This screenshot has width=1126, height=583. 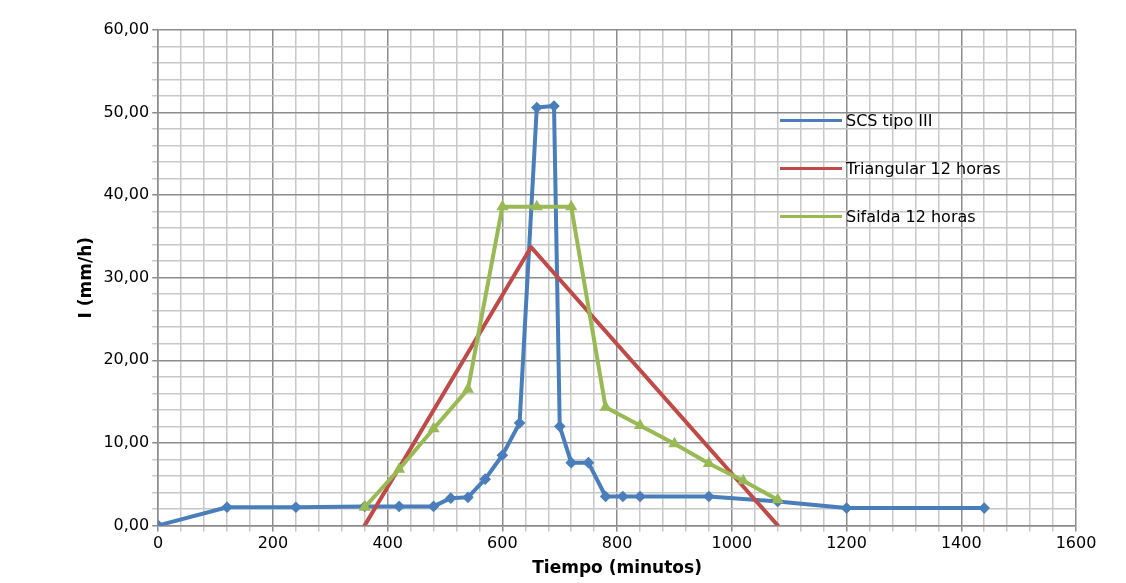 I want to click on x-tick-label: 800, so click(x=617, y=543).